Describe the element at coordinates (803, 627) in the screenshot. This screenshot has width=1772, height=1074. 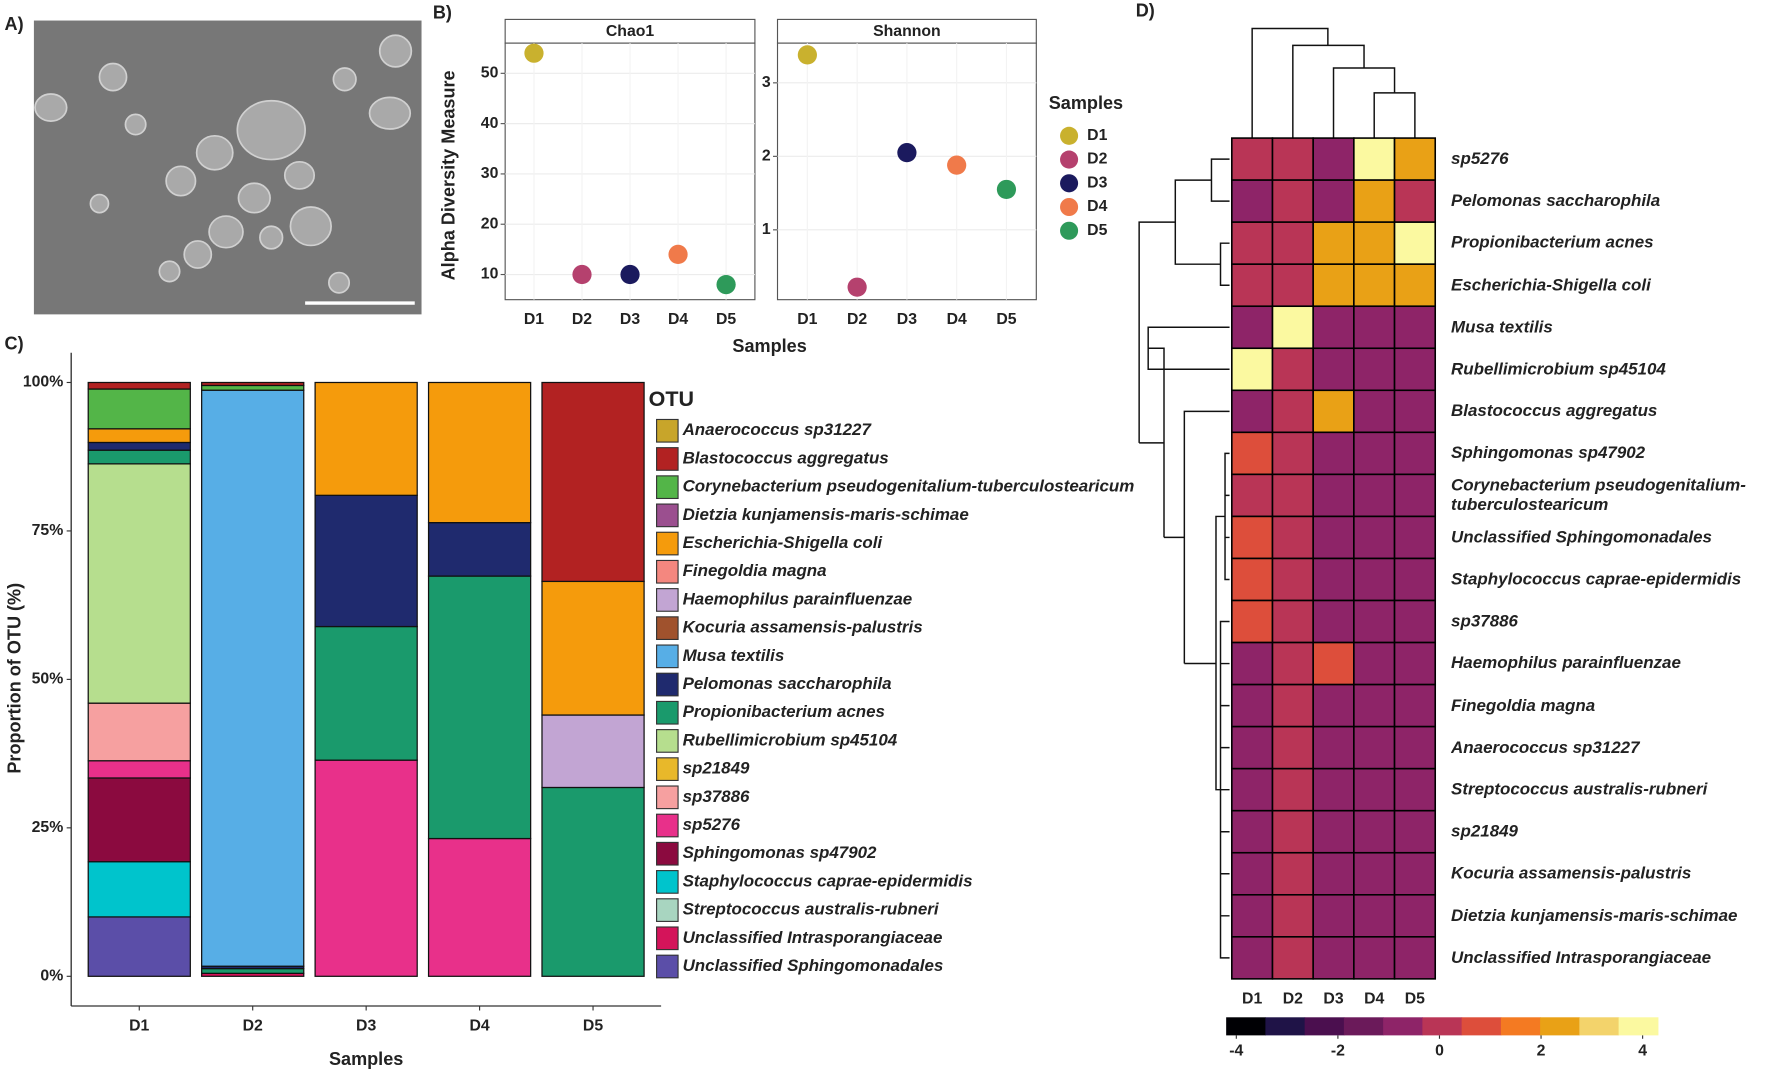
I see `legend-label: Kocuria assamensis-palustris` at that location.